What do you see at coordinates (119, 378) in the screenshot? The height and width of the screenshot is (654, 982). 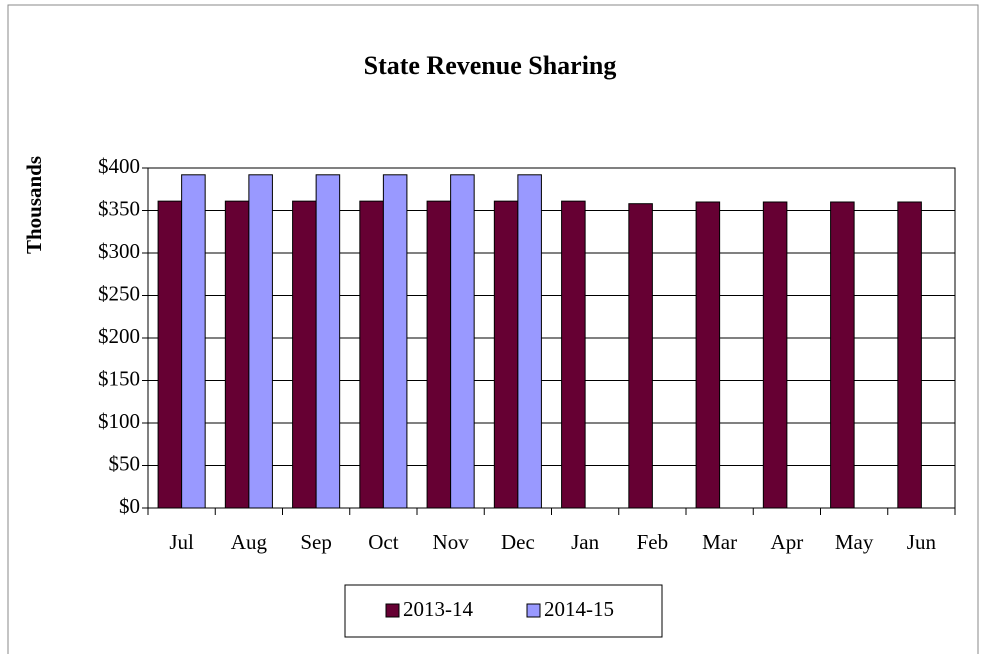 I see `y-tick-label: $150` at bounding box center [119, 378].